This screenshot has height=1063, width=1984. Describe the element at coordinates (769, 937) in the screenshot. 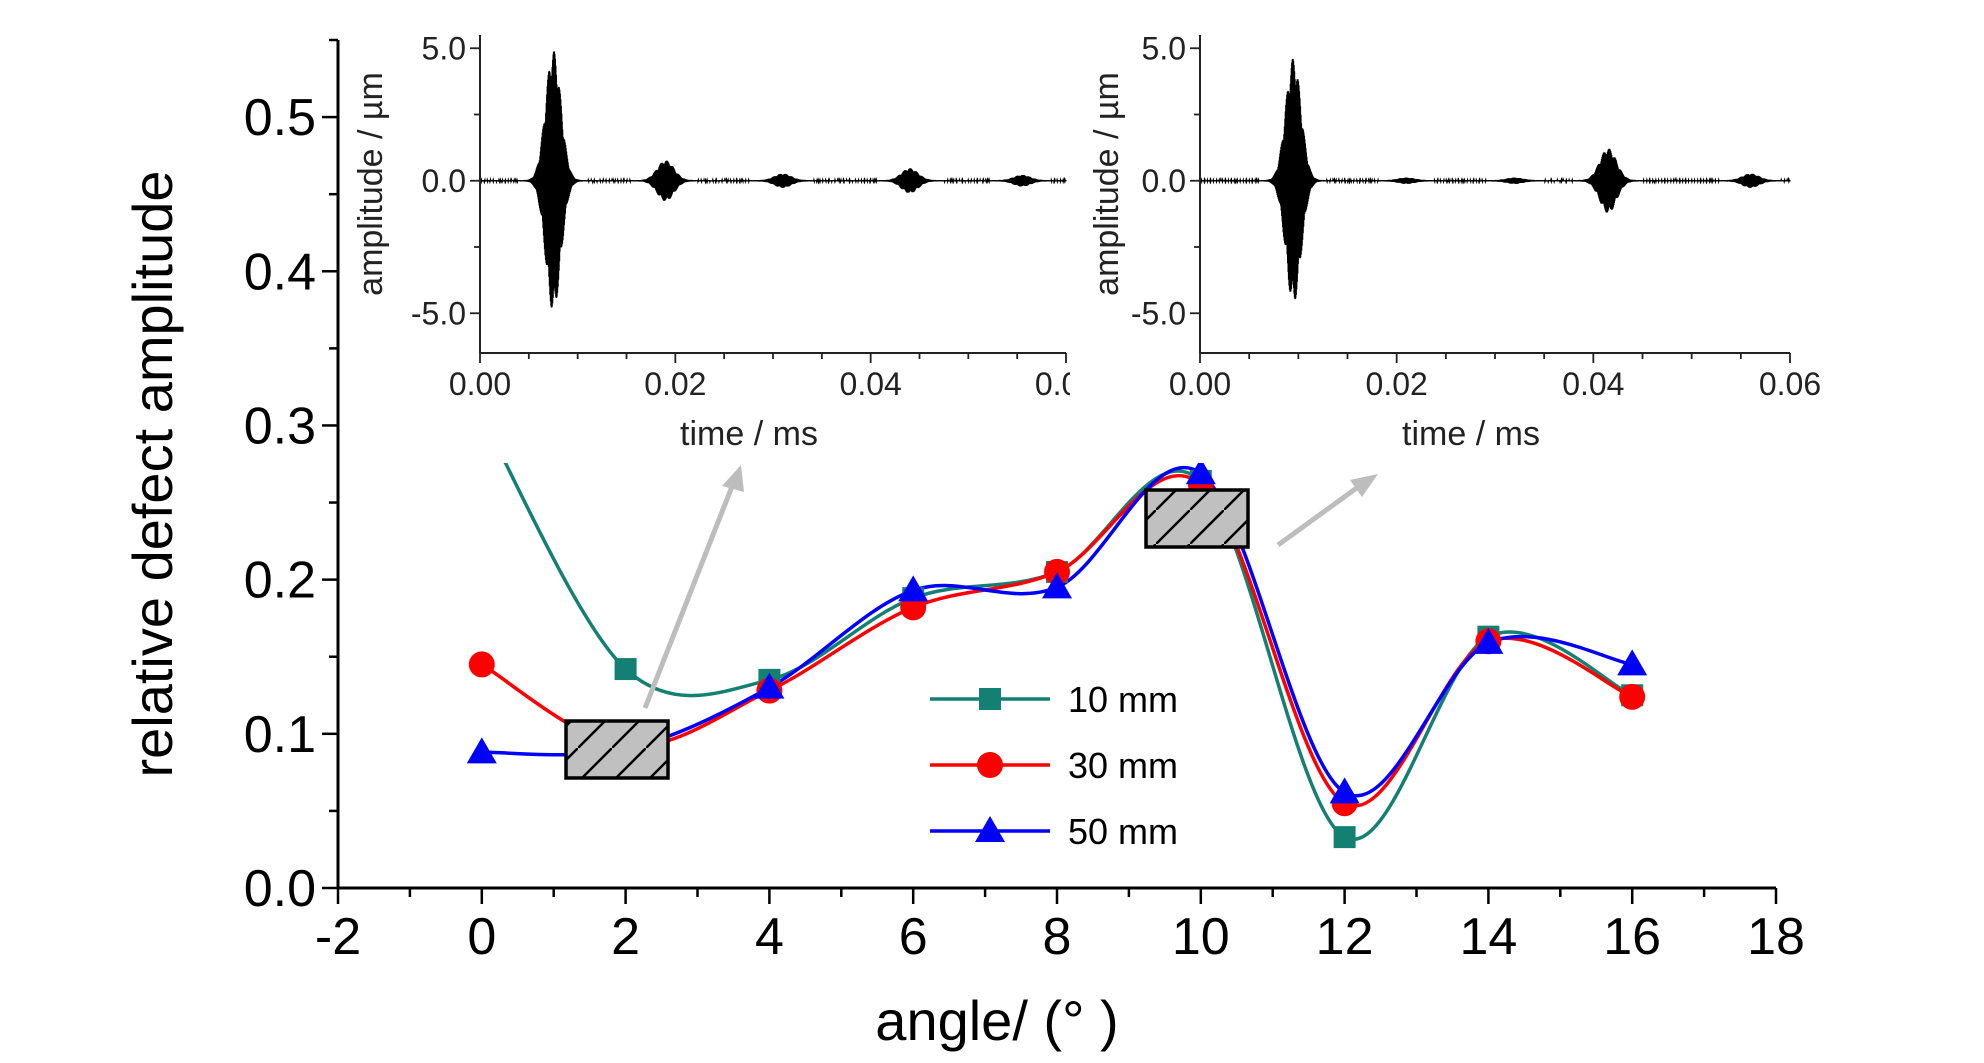

I see `x-tick-label: 4` at that location.